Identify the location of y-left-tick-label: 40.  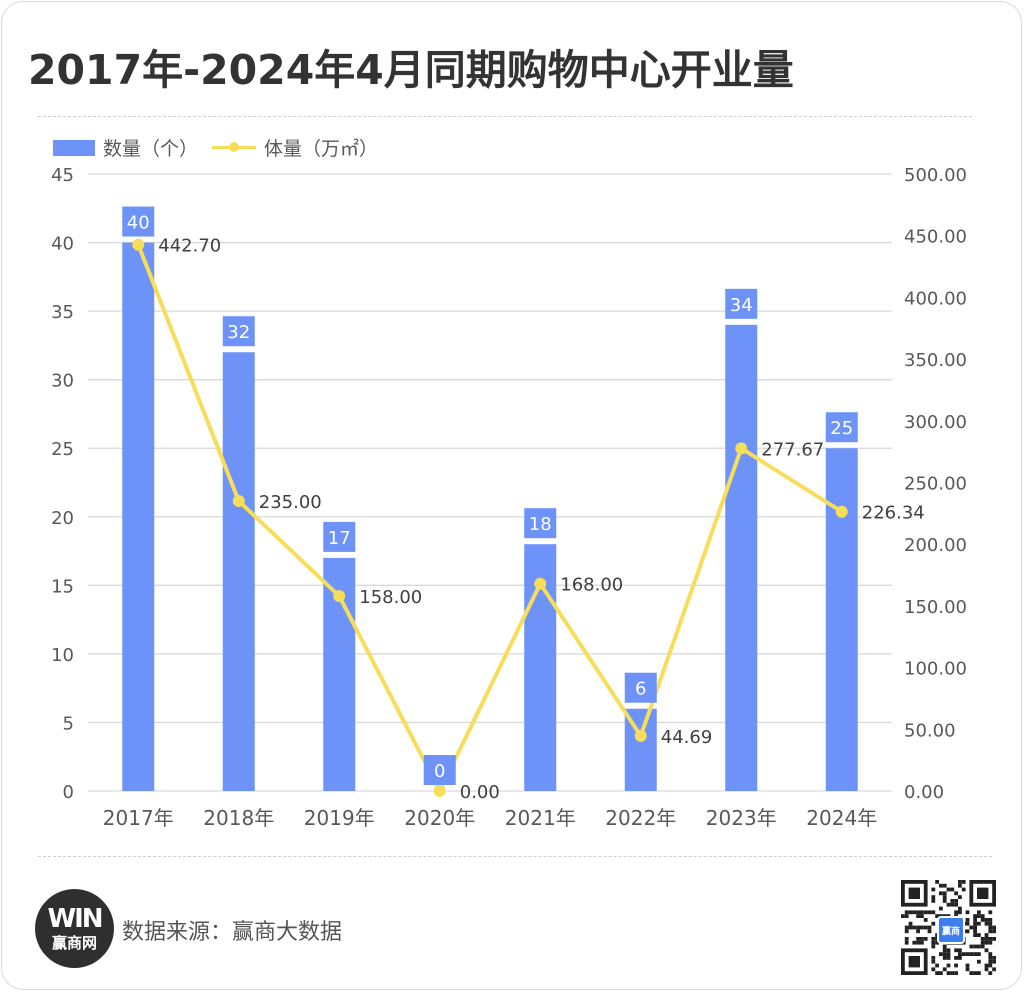
(62, 244).